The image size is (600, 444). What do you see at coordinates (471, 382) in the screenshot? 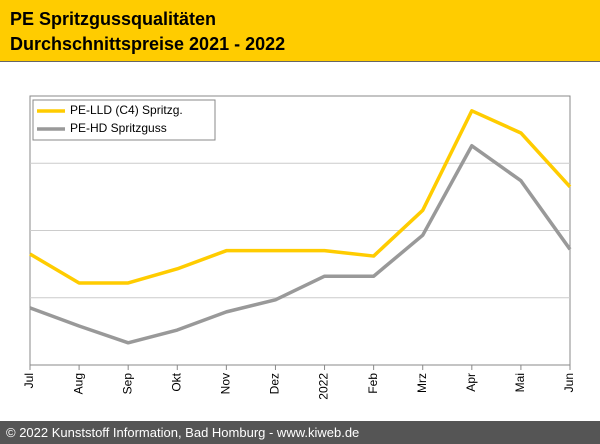
I see `x-tick-label: Apr` at bounding box center [471, 382].